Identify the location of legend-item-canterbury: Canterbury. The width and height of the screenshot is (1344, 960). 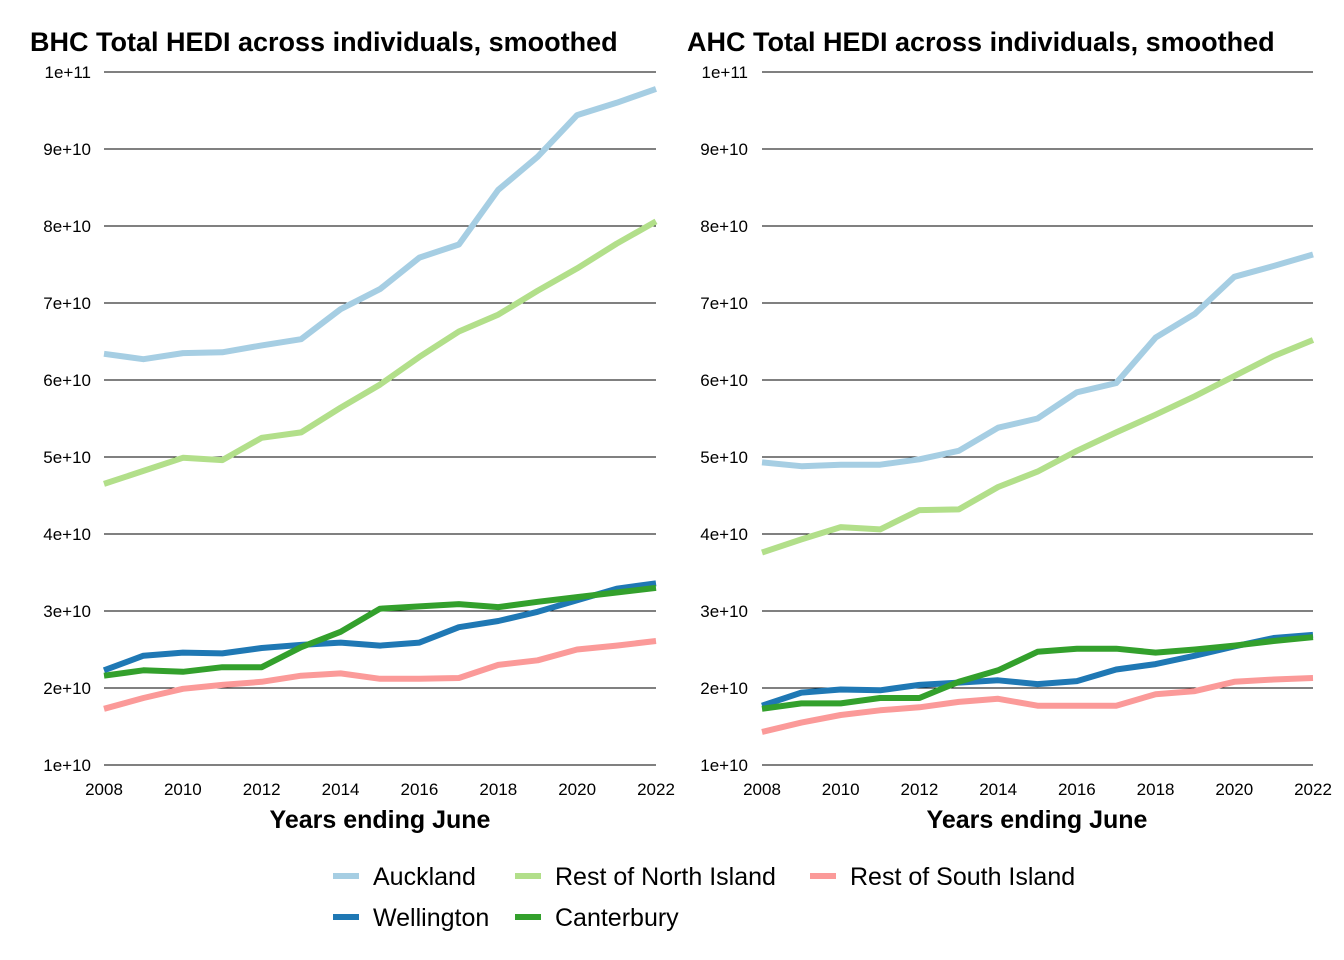
(597, 918).